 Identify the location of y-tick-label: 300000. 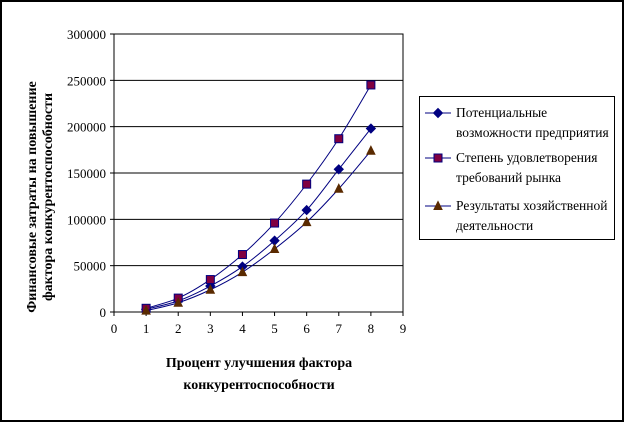
(86, 34).